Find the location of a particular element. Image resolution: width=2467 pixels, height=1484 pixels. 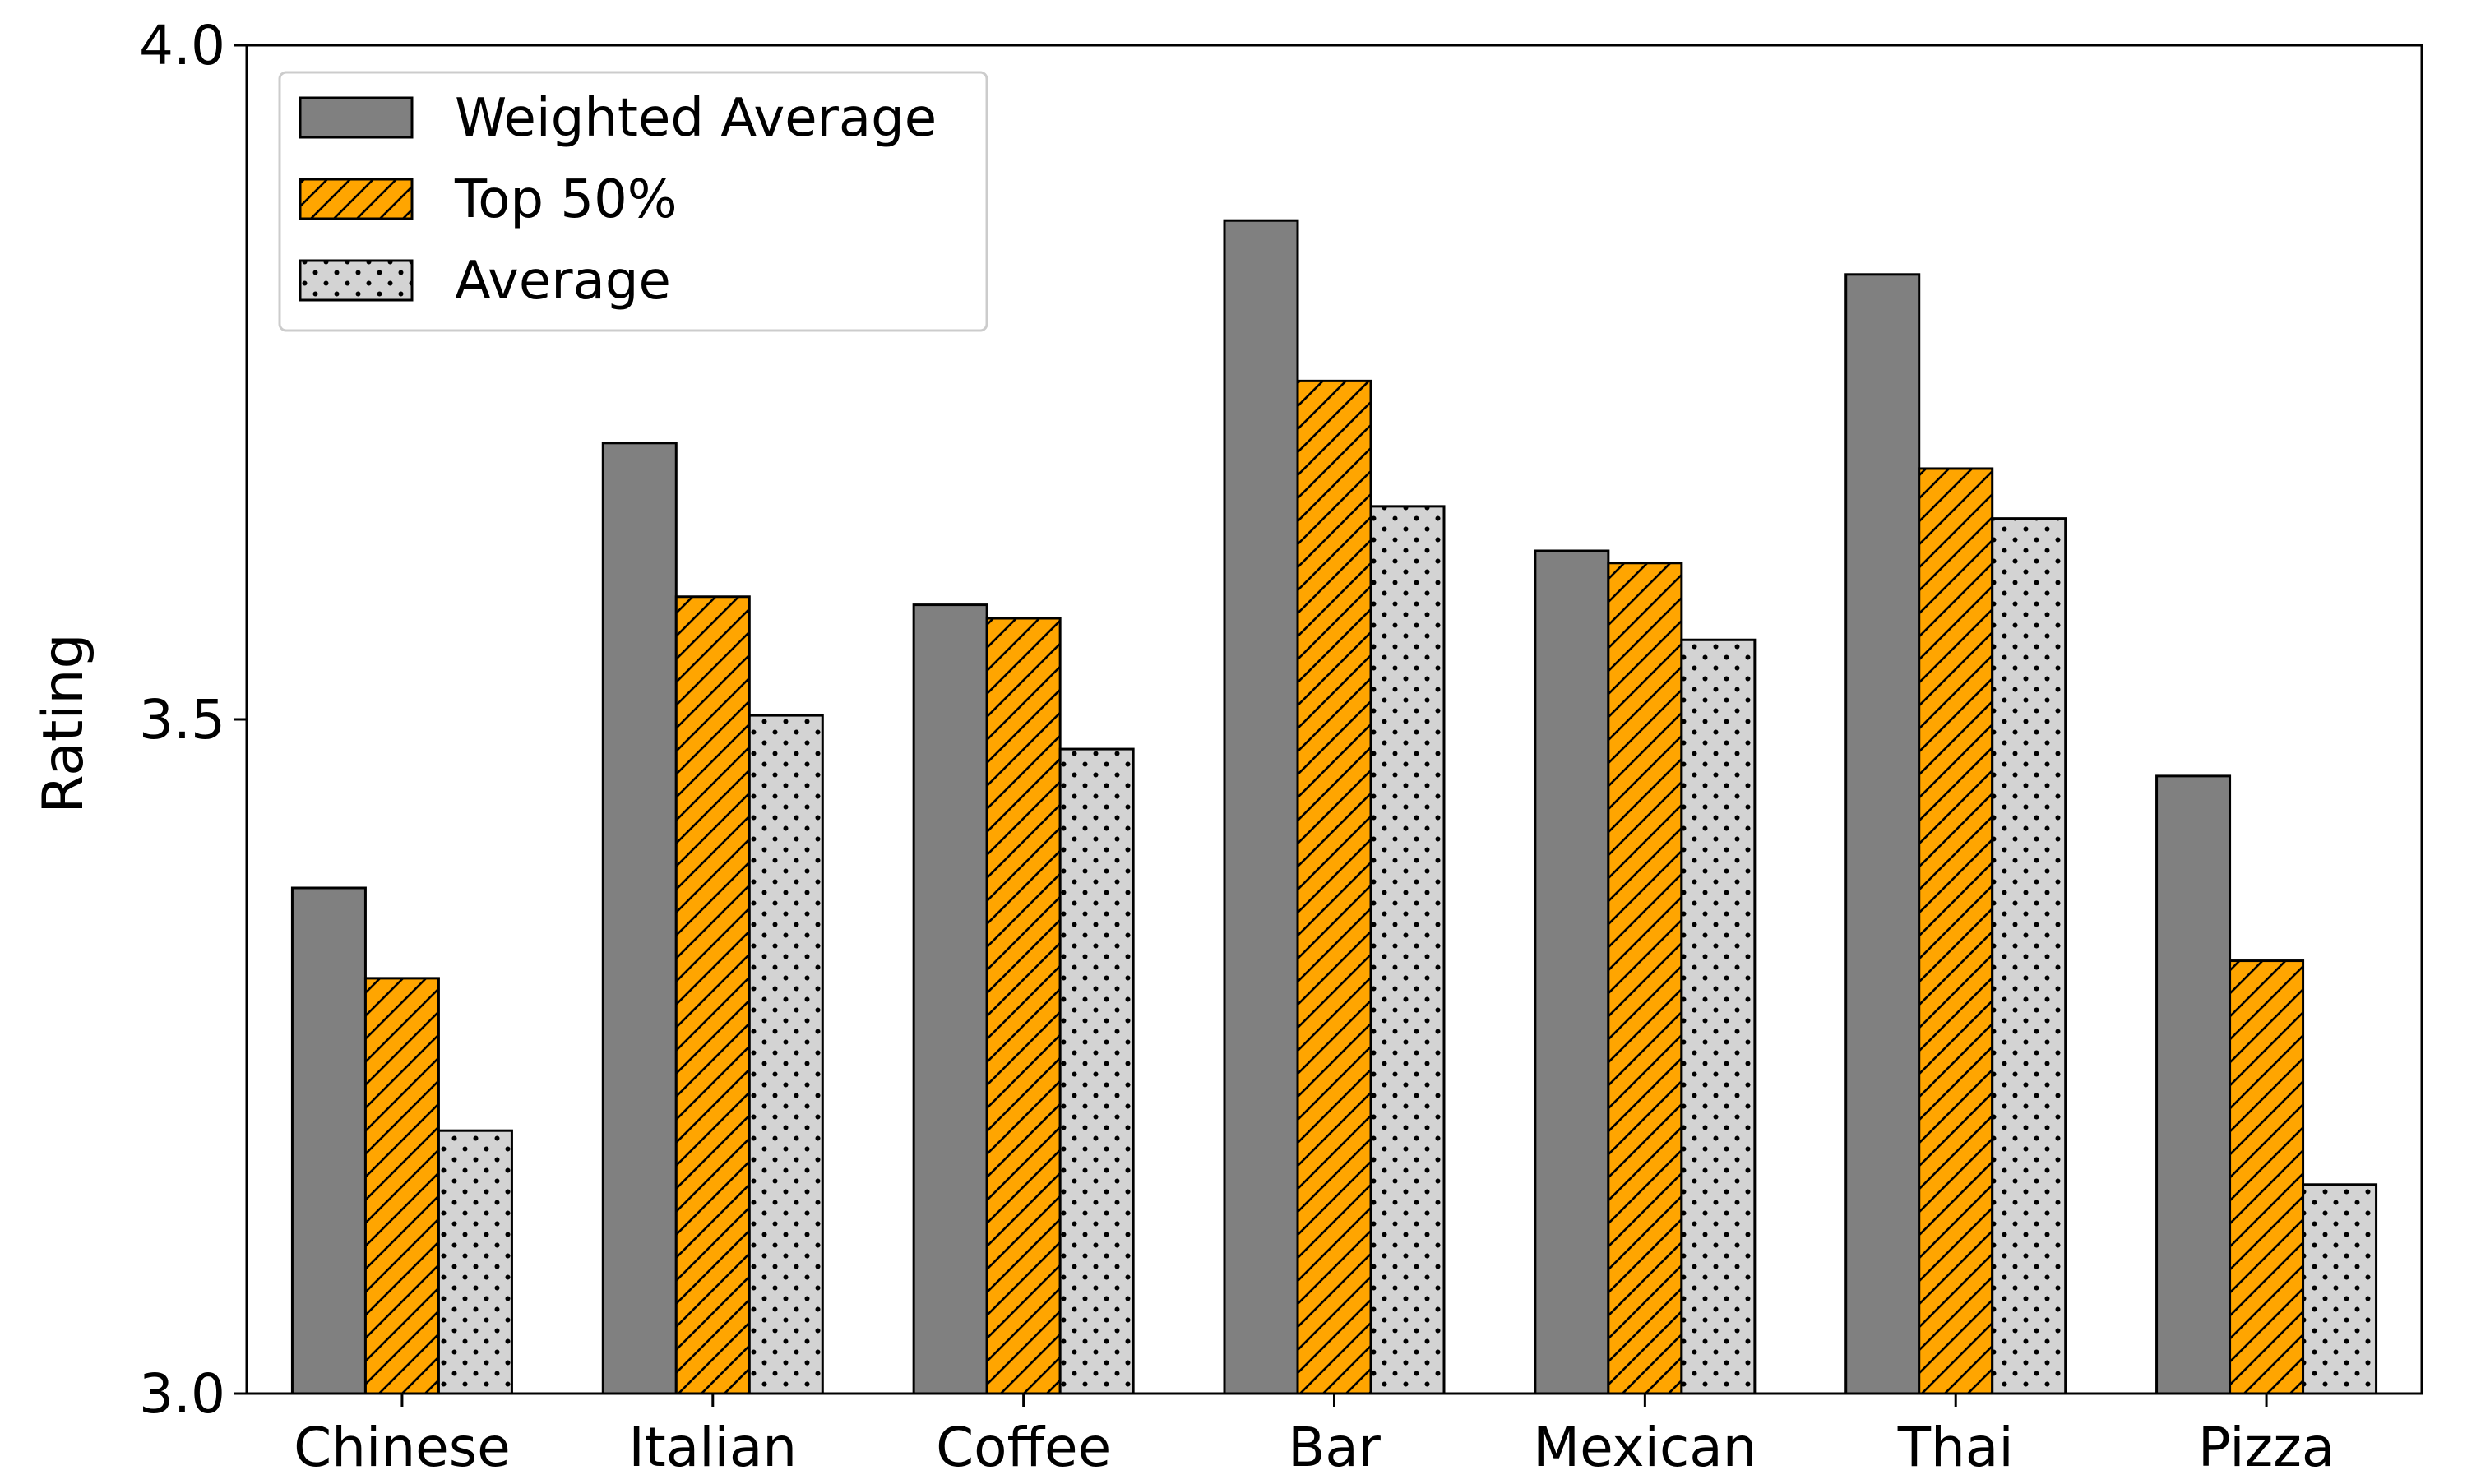

bar-weighted-average-pizza is located at coordinates (2193, 1085).